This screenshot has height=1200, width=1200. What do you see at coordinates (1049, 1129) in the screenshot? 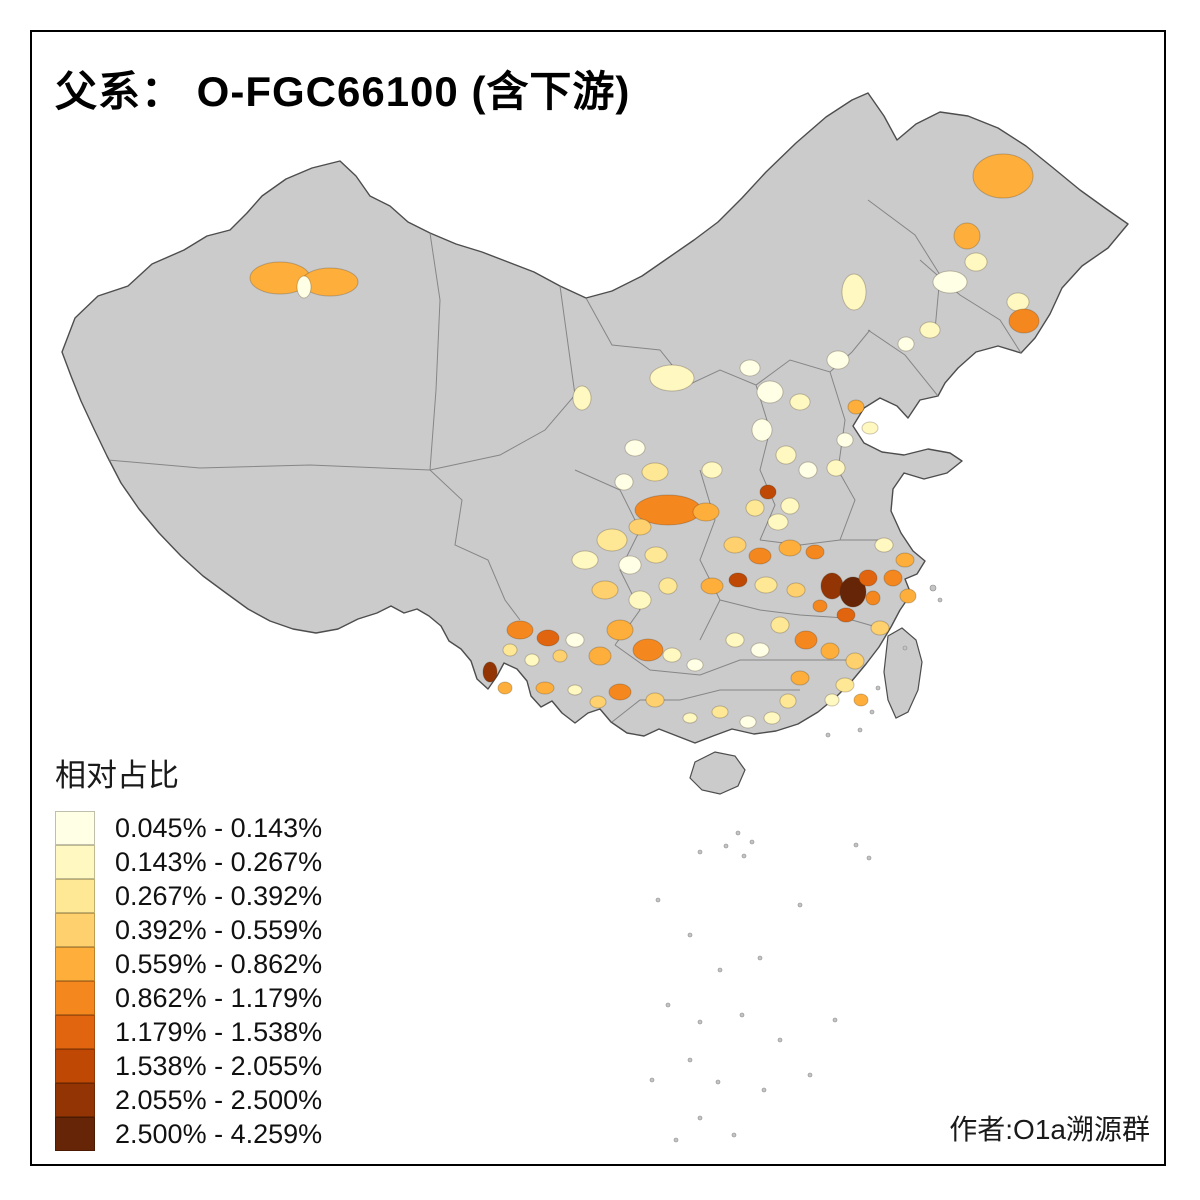
I see `author-credit: 作者:O1a溯源群` at bounding box center [1049, 1129].